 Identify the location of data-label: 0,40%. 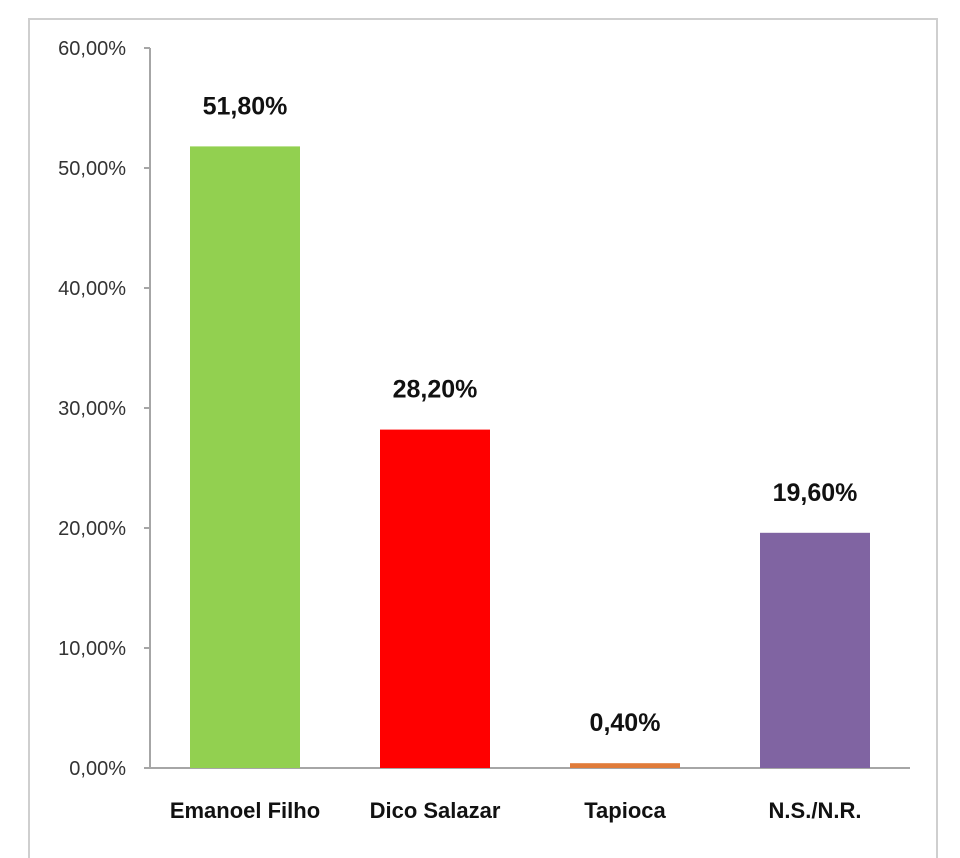
(625, 723).